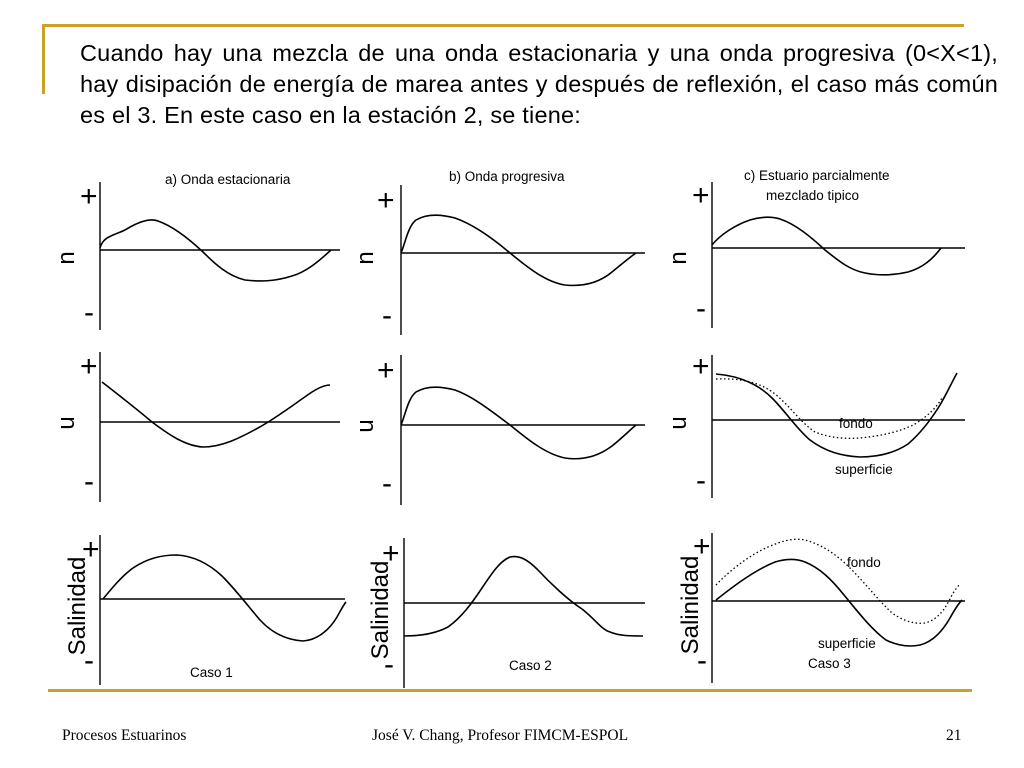  I want to click on panel-b-salinity: + Salinidad - Caso 2, so click(506, 612).